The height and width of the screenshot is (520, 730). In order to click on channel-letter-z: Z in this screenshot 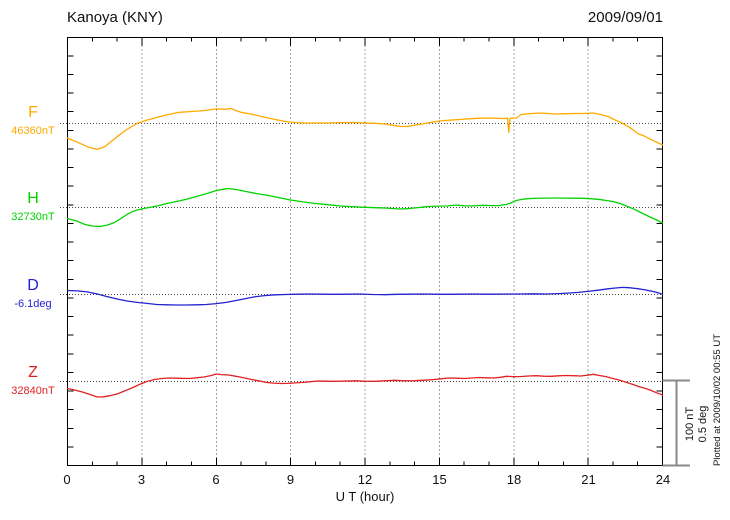, I will do `click(33, 372)`.